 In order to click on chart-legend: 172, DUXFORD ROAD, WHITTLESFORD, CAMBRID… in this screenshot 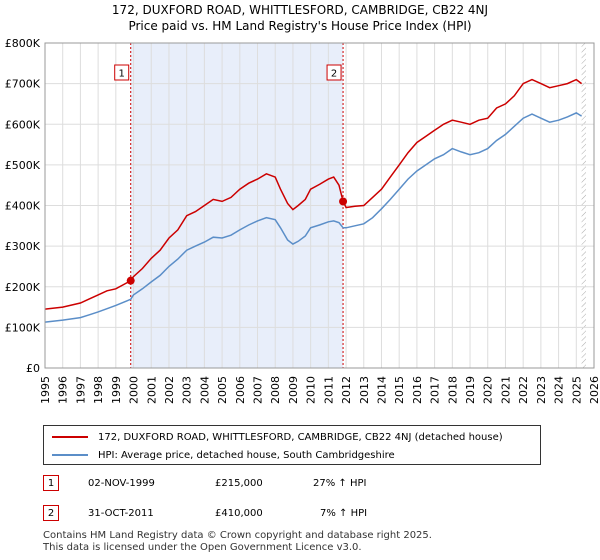, I will do `click(292, 445)`.